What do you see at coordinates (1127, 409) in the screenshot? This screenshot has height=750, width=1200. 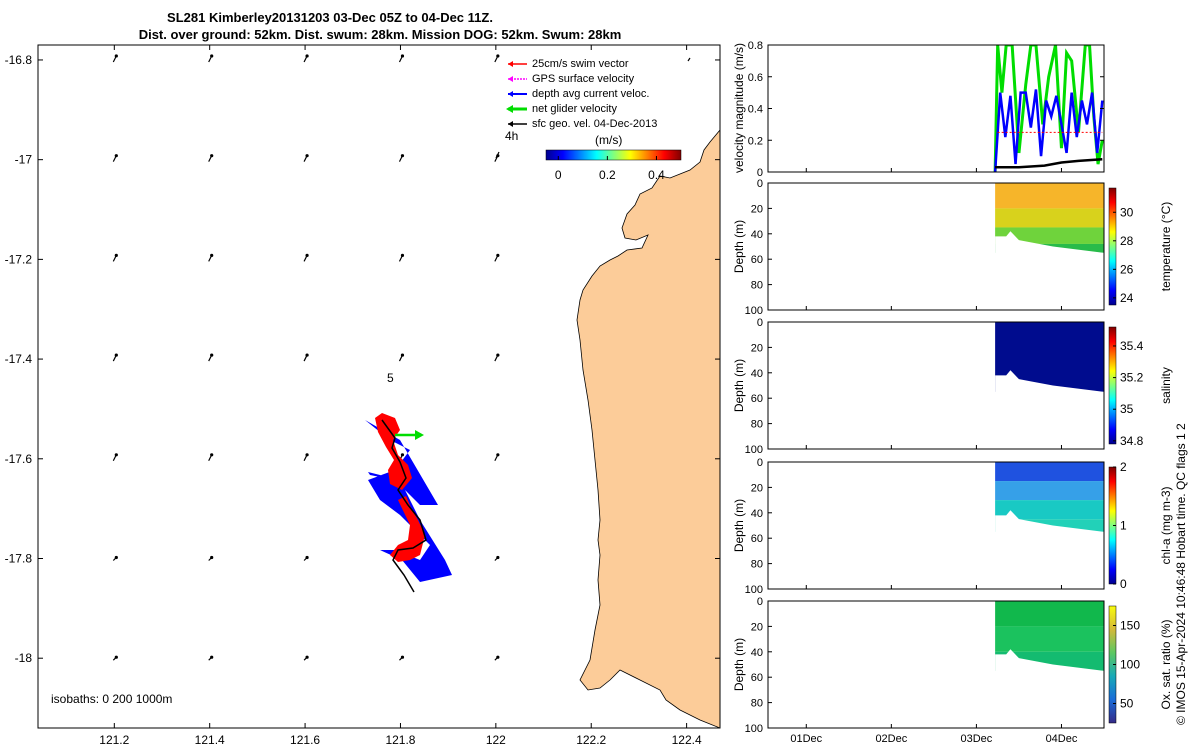 I see `colorbar-tick-label: 35` at bounding box center [1127, 409].